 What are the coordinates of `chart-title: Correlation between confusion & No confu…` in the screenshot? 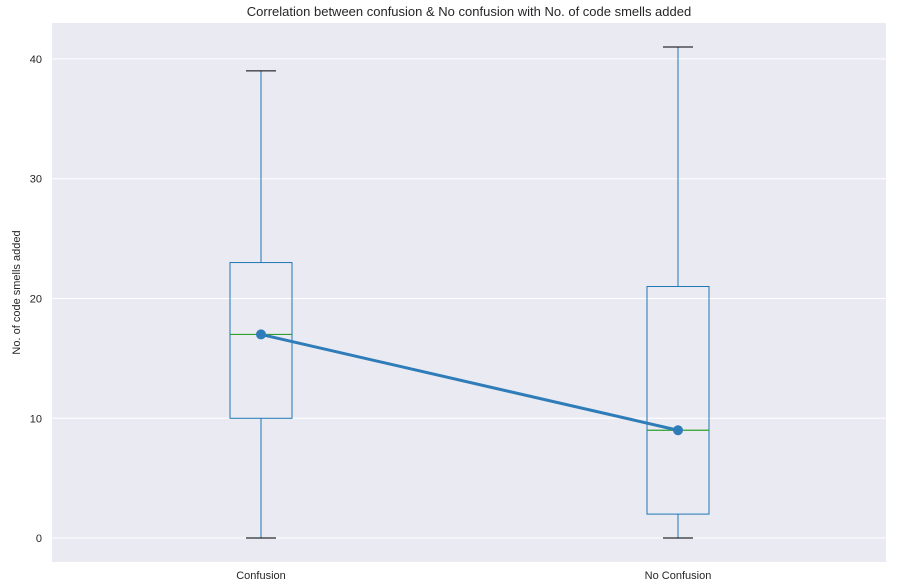 It's located at (469, 11).